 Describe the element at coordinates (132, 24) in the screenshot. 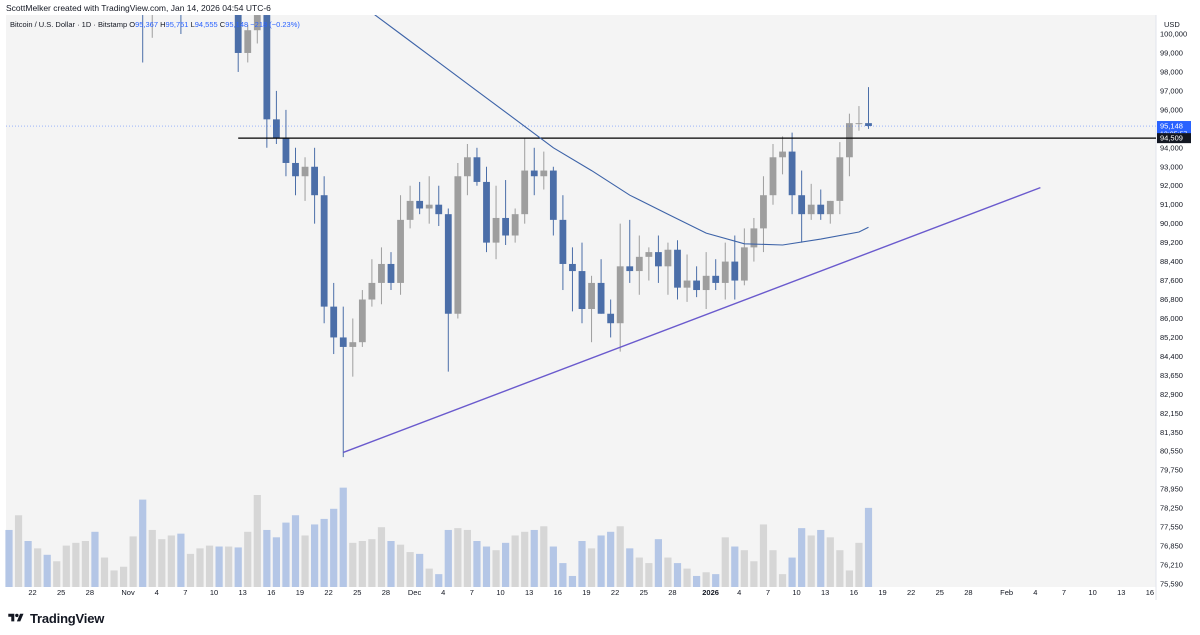

I see `open-label: O` at that location.